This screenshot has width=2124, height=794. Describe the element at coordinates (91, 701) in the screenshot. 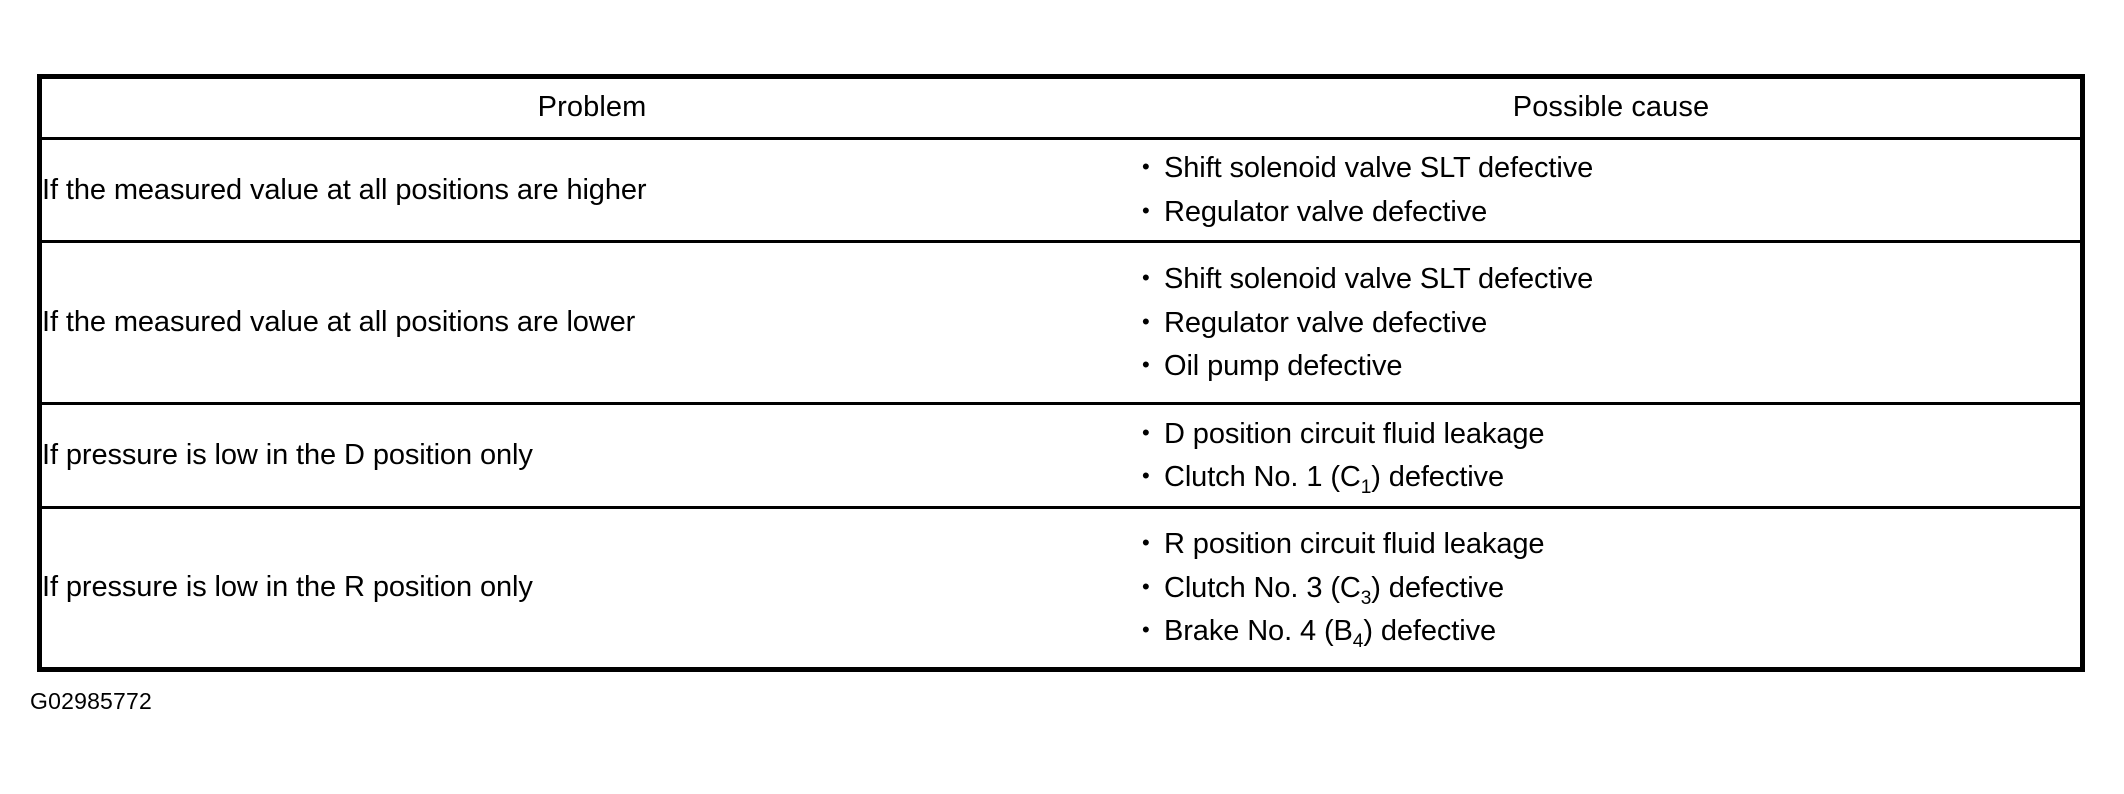

I see `figure-id-caption: G02985772` at that location.